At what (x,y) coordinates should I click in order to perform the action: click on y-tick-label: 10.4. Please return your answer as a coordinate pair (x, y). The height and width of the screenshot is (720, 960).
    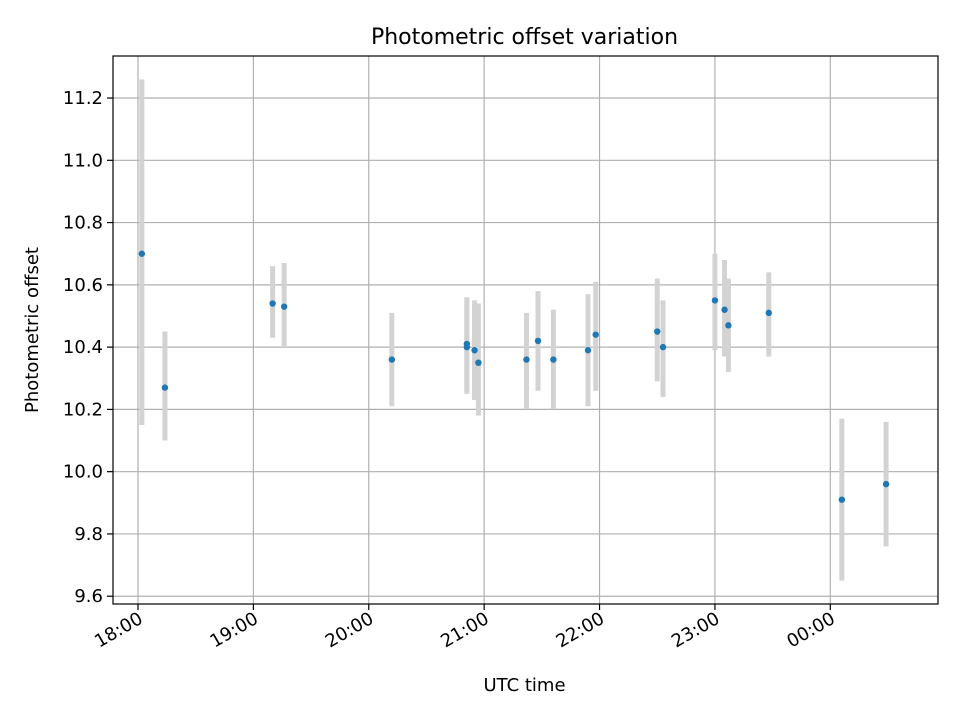
    Looking at the image, I should click on (83, 347).